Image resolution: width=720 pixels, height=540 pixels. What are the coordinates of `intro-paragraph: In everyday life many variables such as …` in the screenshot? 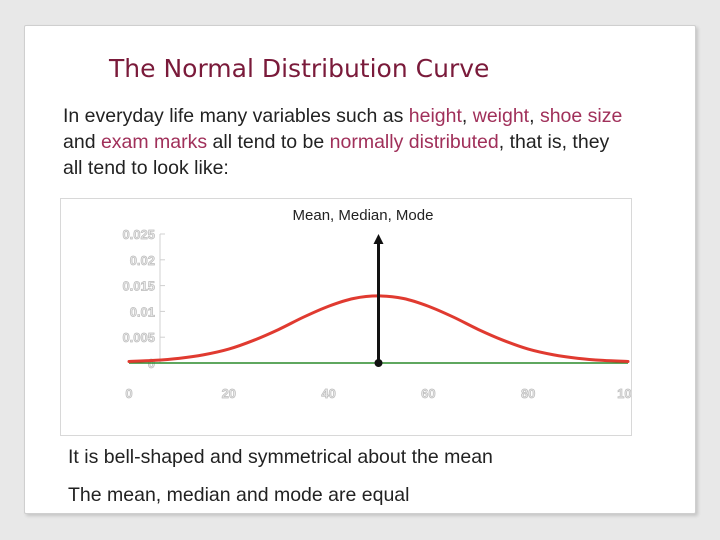 It's located at (343, 142).